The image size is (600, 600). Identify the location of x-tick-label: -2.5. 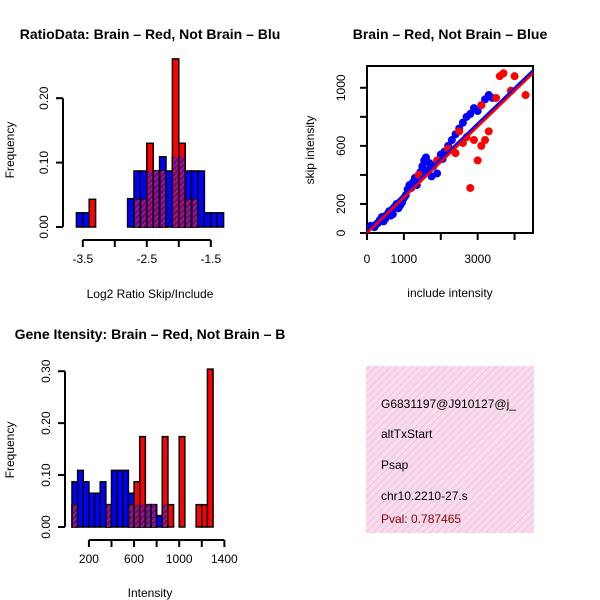
(146, 259).